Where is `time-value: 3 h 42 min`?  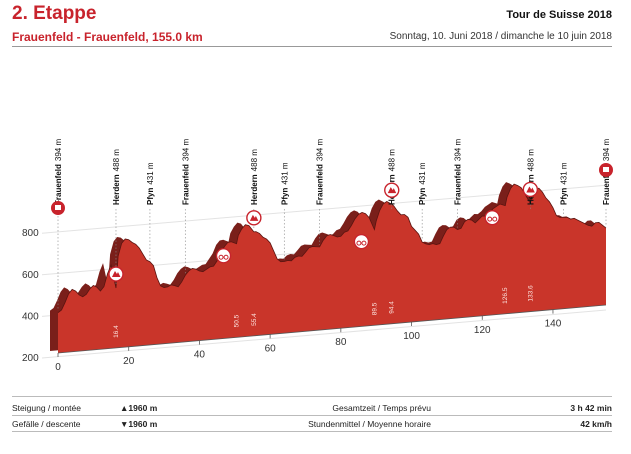 time-value: 3 h 42 min is located at coordinates (591, 408).